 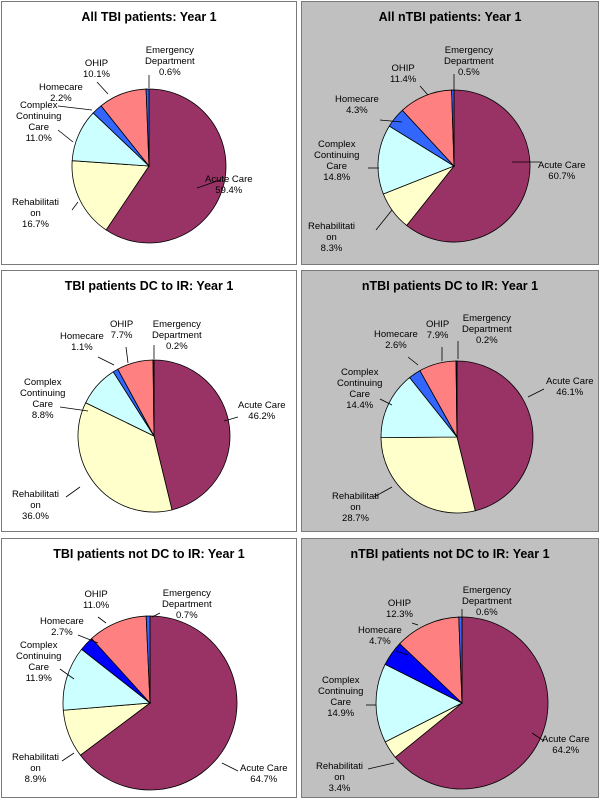 What do you see at coordinates (149, 554) in the screenshot?
I see `chart-title: TBI patients not DC to IR: Year 1` at bounding box center [149, 554].